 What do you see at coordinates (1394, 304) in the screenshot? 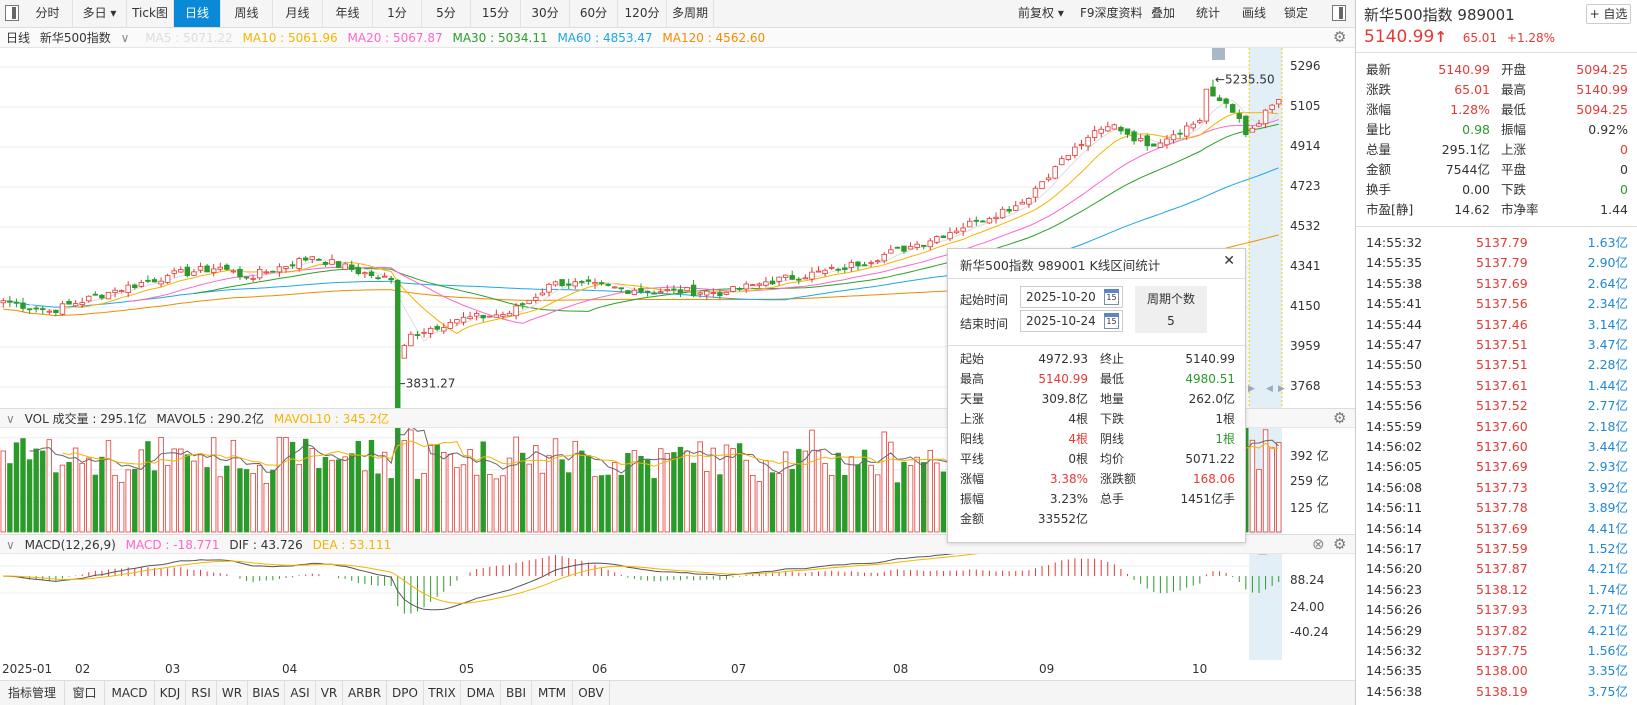
I see `tick-time: 14:55:41` at bounding box center [1394, 304].